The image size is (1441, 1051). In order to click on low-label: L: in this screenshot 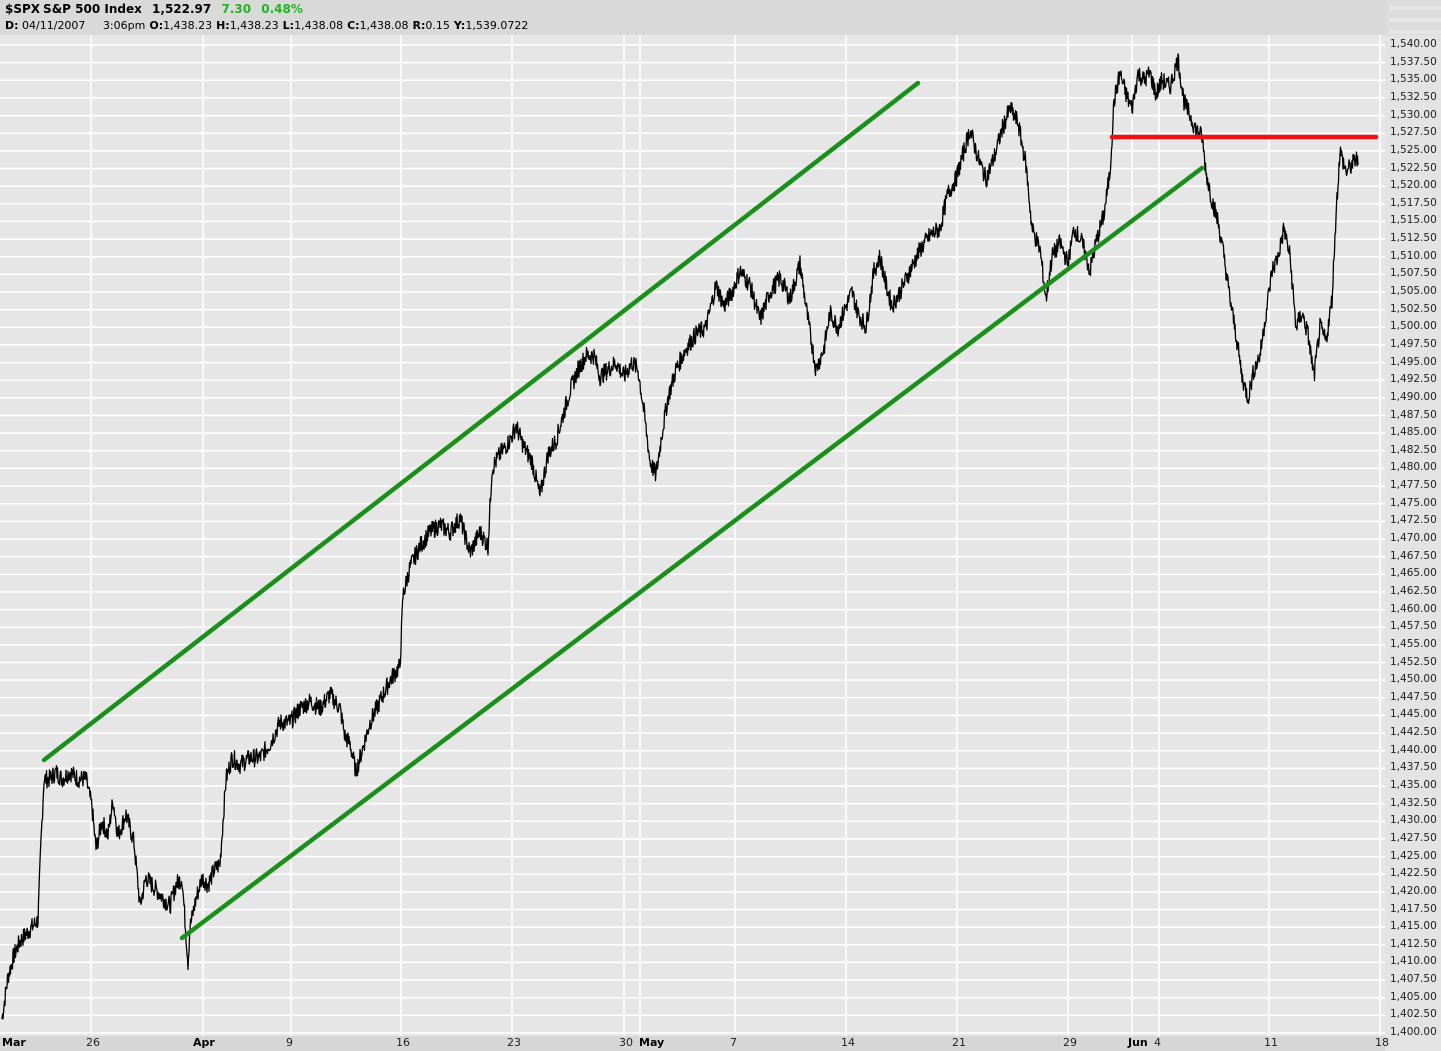, I will do `click(288, 25)`.